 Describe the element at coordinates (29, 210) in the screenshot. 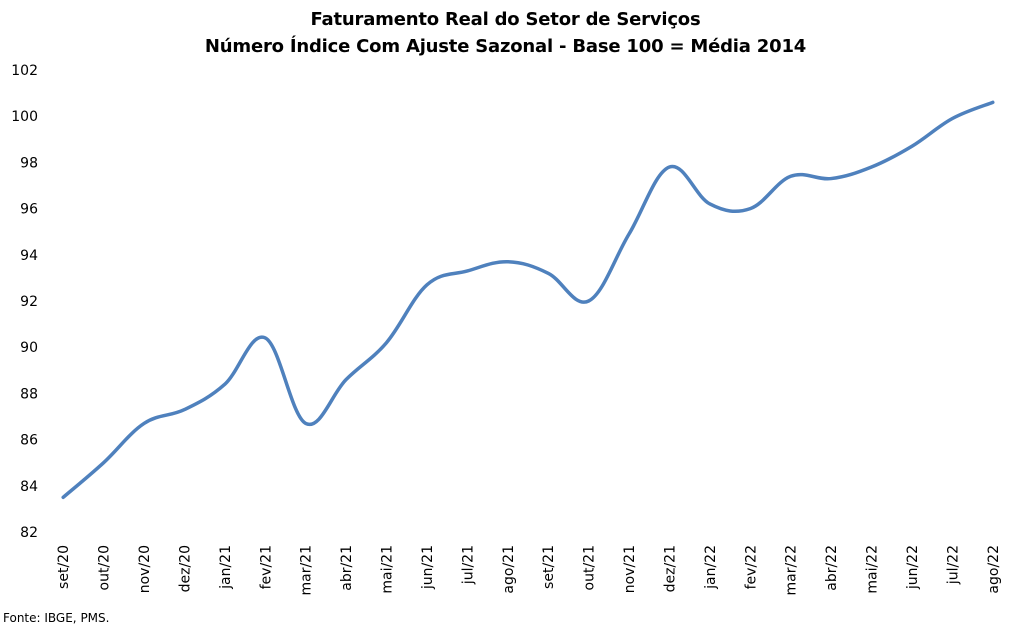

I see `y-tick-label: 96` at that location.